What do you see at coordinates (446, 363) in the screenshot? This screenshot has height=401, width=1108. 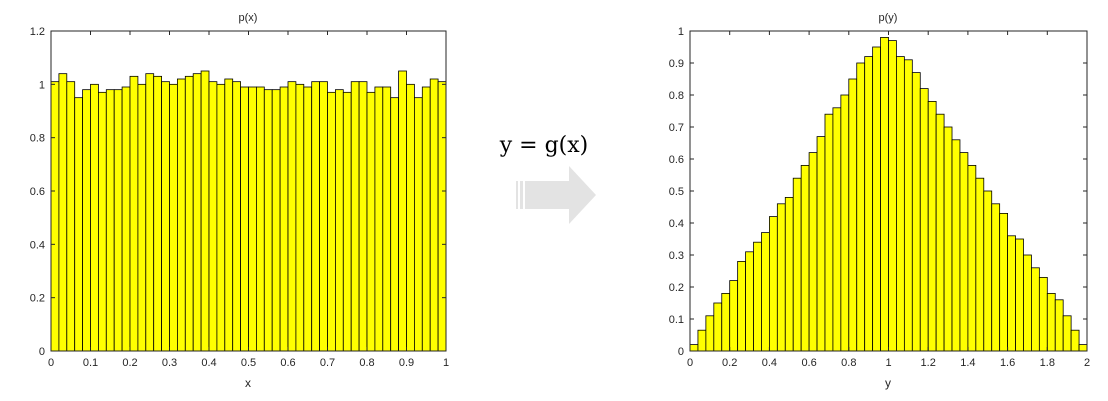 I see `x-tick-label: 1` at bounding box center [446, 363].